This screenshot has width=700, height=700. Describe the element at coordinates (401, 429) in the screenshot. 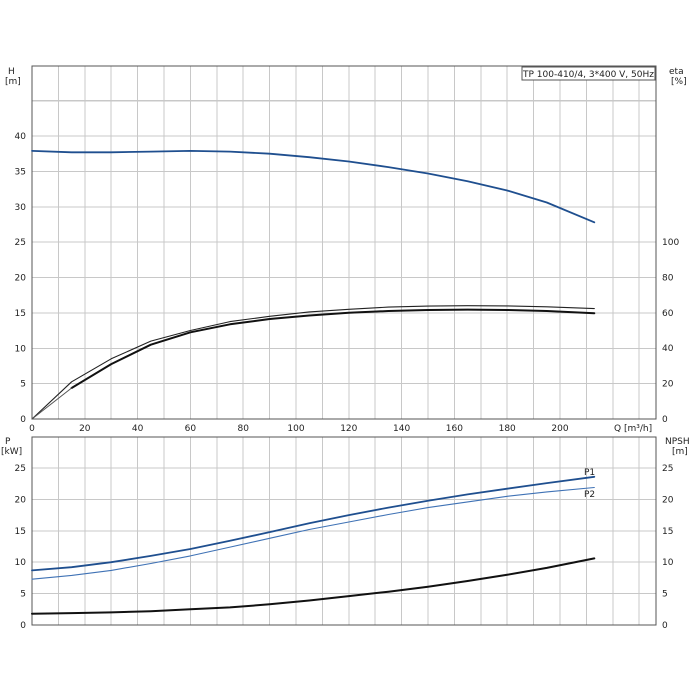

I see `x-tick-label: 140` at that location.